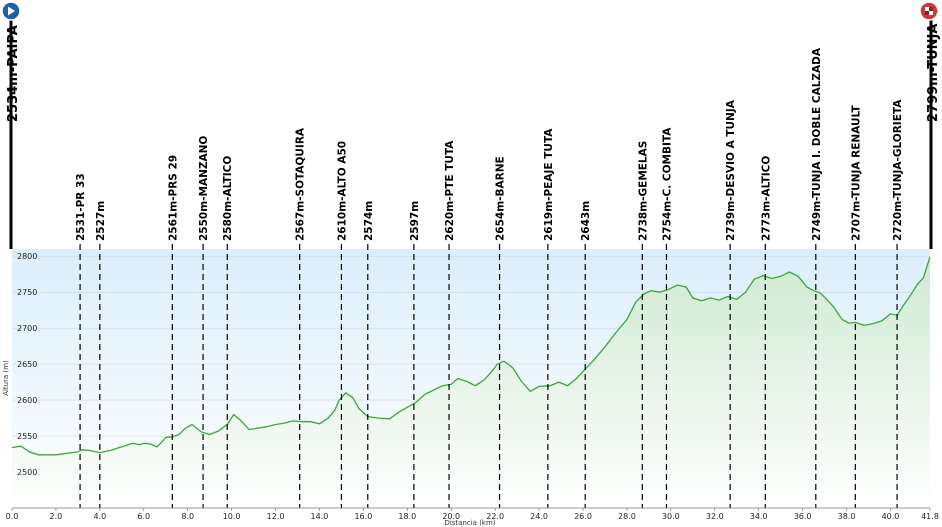 The height and width of the screenshot is (527, 942). Describe the element at coordinates (415, 221) in the screenshot. I see `waypoint-label: 2597m` at that location.